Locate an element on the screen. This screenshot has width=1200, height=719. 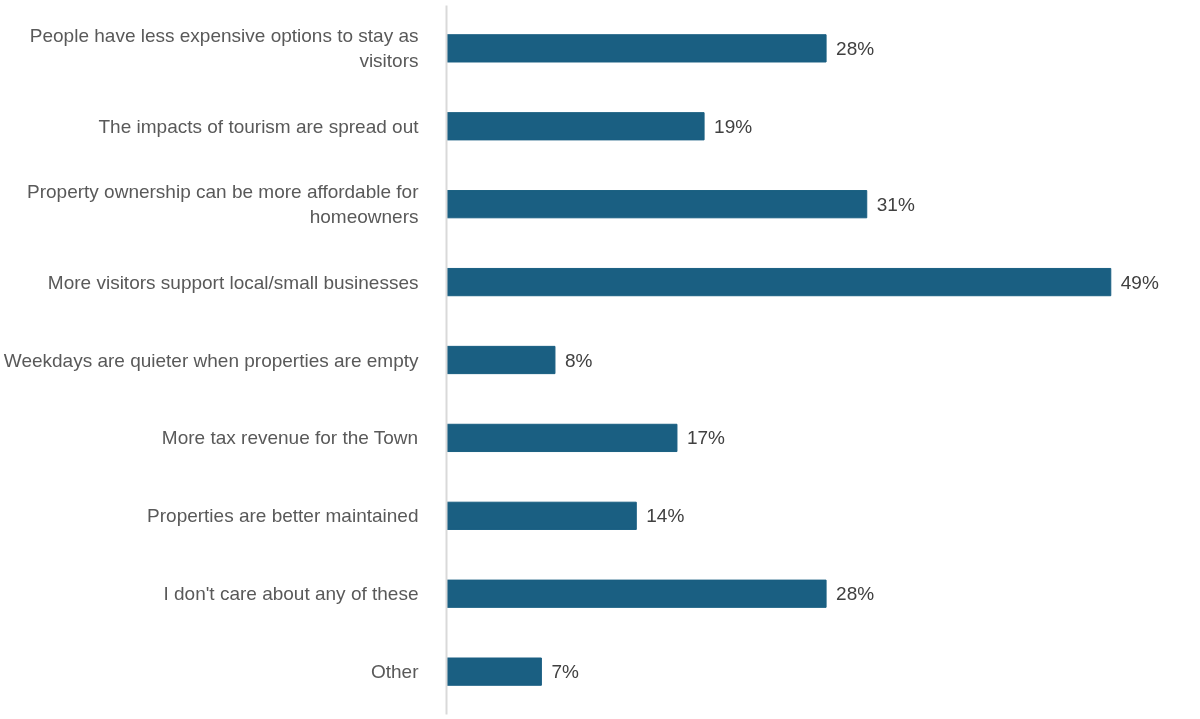
y-tick-label: The impacts of tourism are spread out is located at coordinates (259, 126).